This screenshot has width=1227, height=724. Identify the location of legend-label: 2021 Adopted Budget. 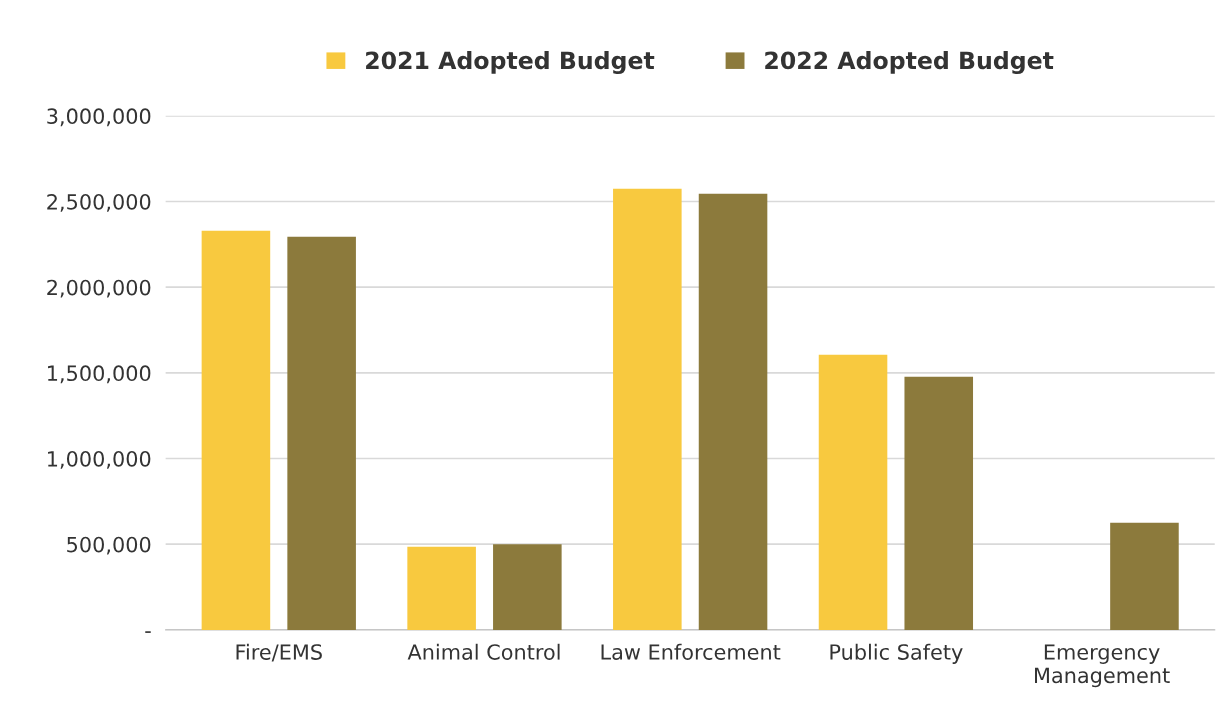
(510, 62).